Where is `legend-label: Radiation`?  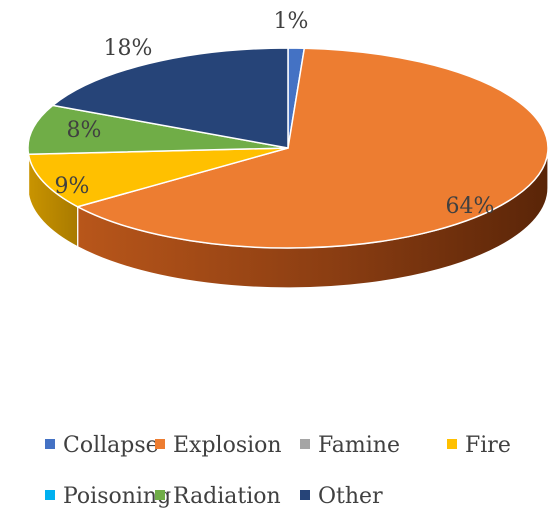
legend-label: Radiation is located at coordinates (227, 496).